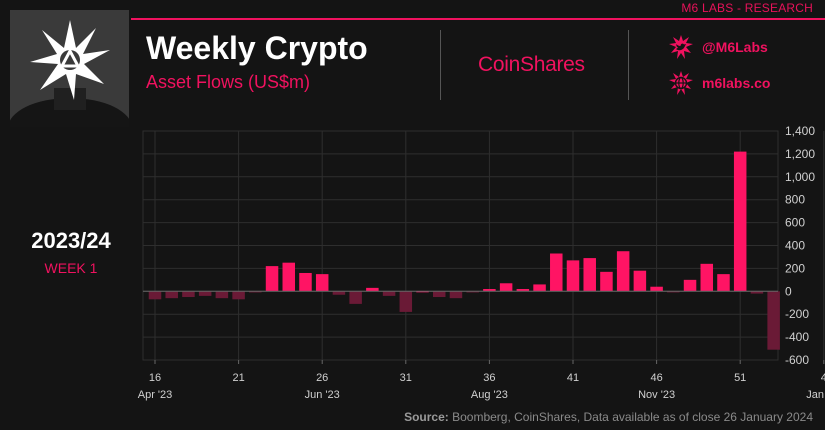 The image size is (825, 430). What do you see at coordinates (656, 395) in the screenshot?
I see `x-tick-month-label: Nov '23` at bounding box center [656, 395].